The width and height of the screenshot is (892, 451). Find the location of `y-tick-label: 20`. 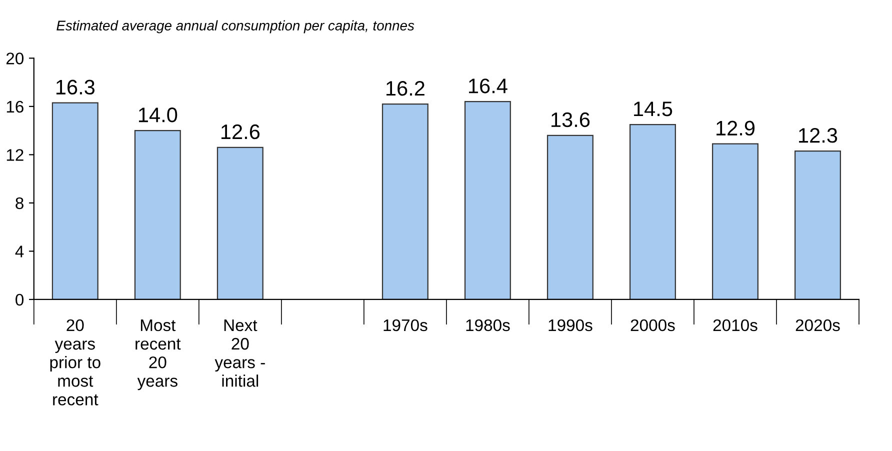

y-tick-label: 20 is located at coordinates (15, 58).